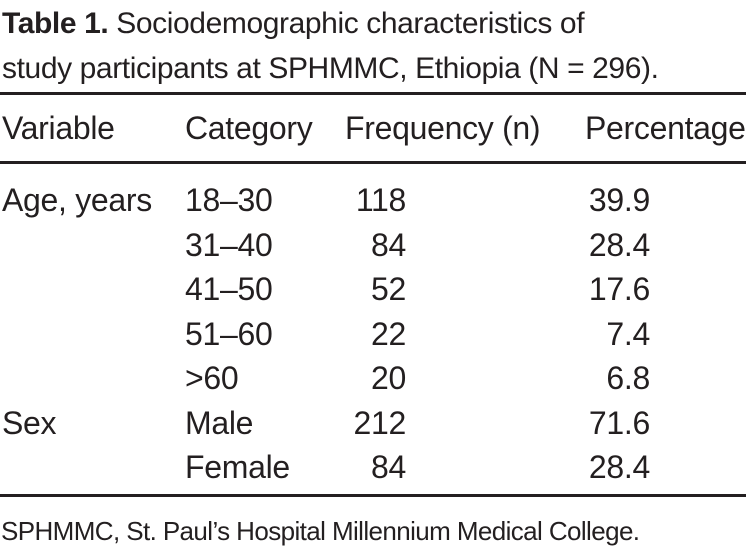  I want to click on table-row: 51–60 22 7.4, so click(373, 334).